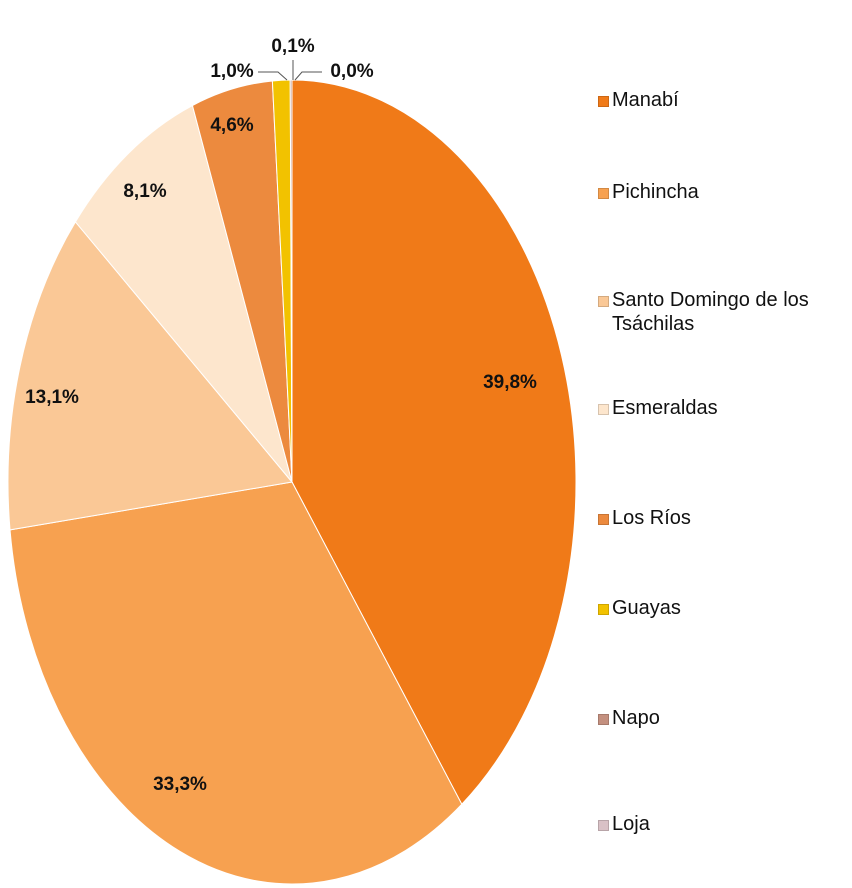 The height and width of the screenshot is (888, 852). I want to click on legend-label: Pichincha, so click(655, 192).